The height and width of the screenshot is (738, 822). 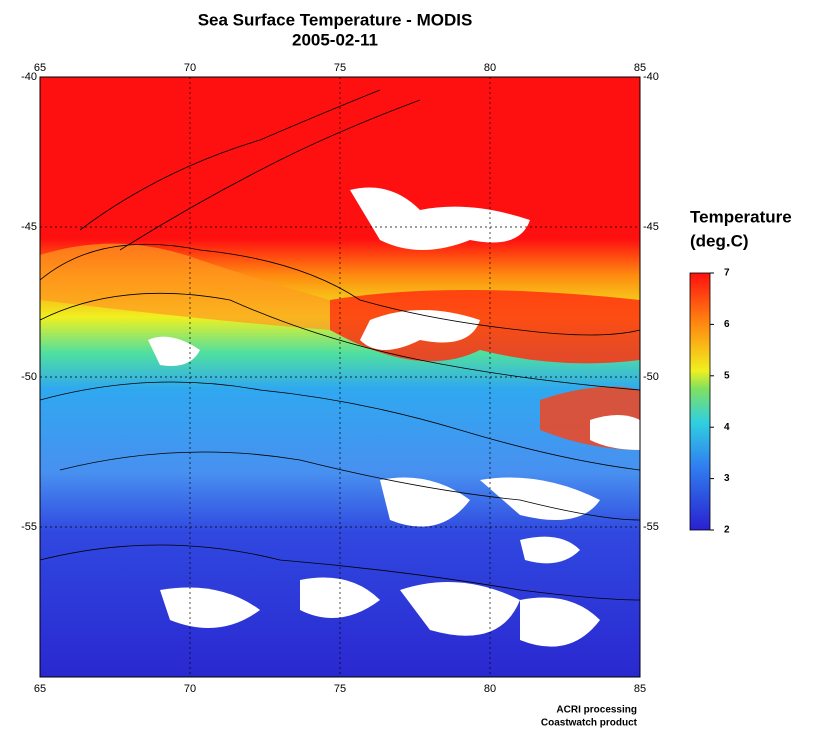 I want to click on colorbar, so click(x=700, y=401).